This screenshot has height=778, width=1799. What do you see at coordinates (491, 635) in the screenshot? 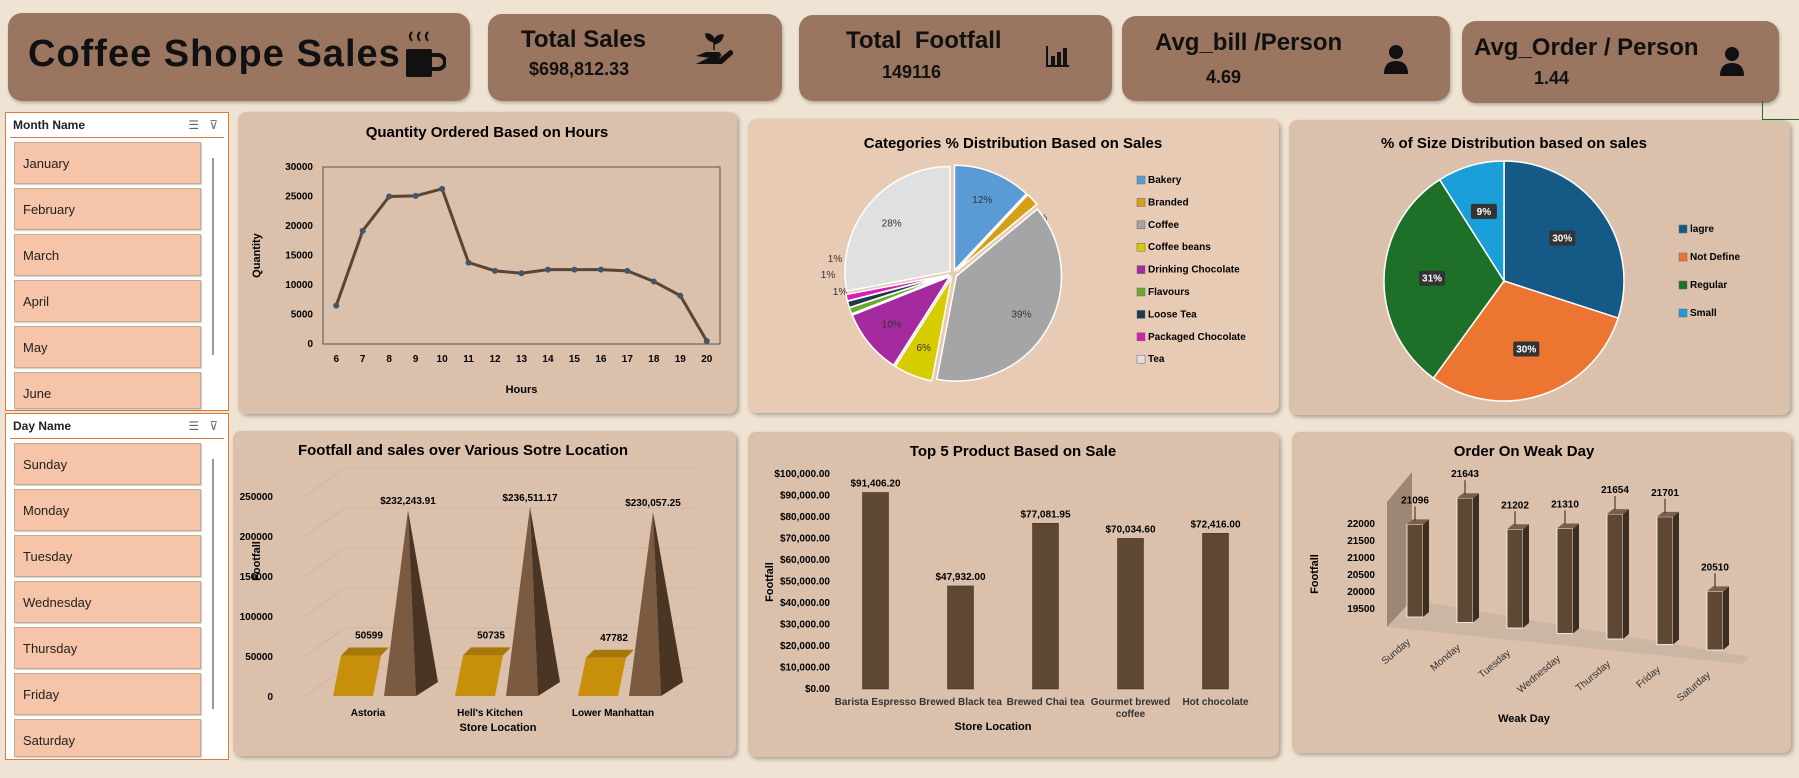
I see `footfall-data-label: 50735` at bounding box center [491, 635].